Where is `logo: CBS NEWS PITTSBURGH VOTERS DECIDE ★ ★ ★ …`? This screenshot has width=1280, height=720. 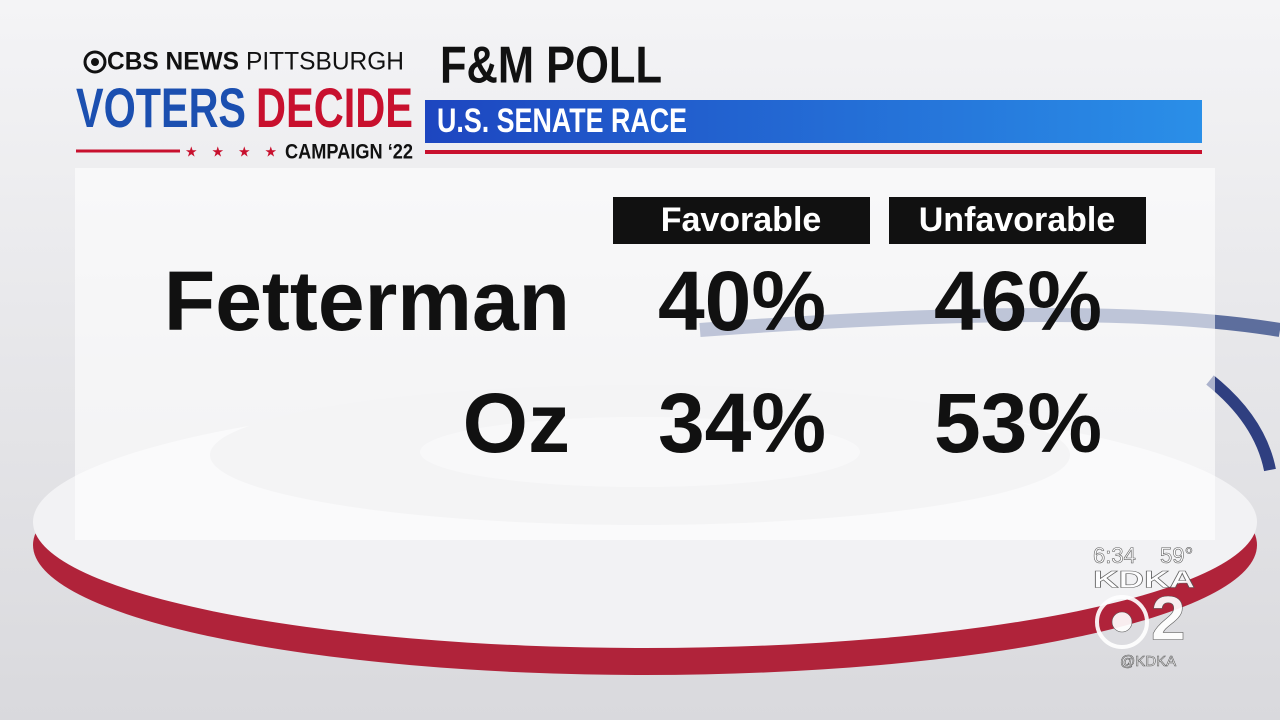
logo: CBS NEWS PITTSBURGH VOTERS DECIDE ★ ★ ★ … is located at coordinates (244, 106).